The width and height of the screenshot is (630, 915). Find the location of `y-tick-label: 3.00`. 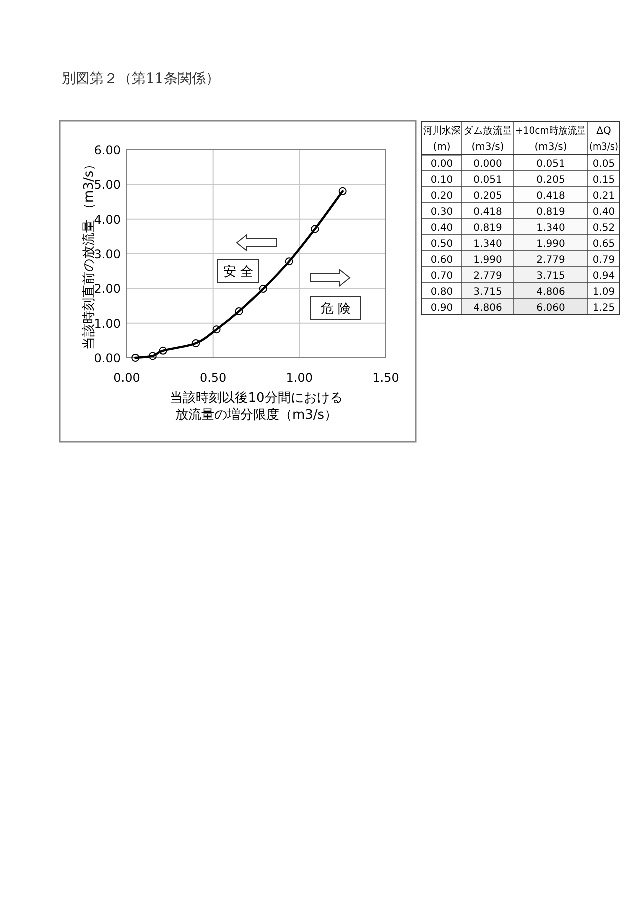

y-tick-label: 3.00 is located at coordinates (107, 255).